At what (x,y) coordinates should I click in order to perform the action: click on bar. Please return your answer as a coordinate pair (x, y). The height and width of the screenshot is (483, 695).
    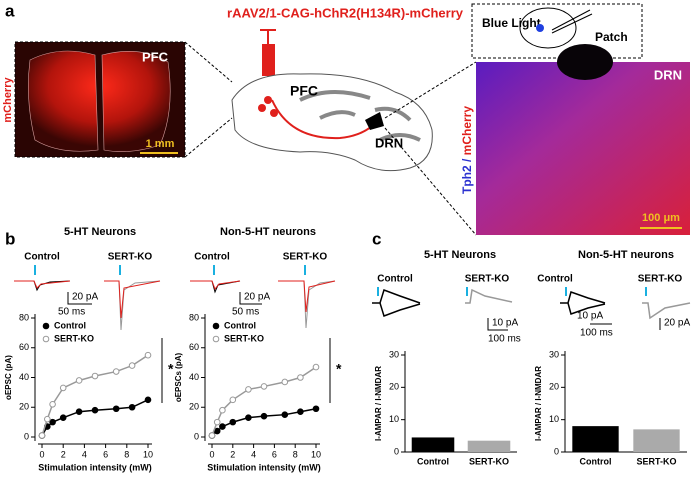
    Looking at the image, I should click on (656, 440).